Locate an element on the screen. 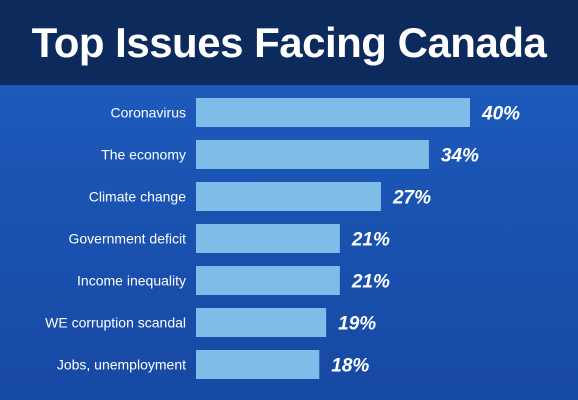 This screenshot has height=400, width=578. category-label: WE corruption scandal is located at coordinates (115, 323).